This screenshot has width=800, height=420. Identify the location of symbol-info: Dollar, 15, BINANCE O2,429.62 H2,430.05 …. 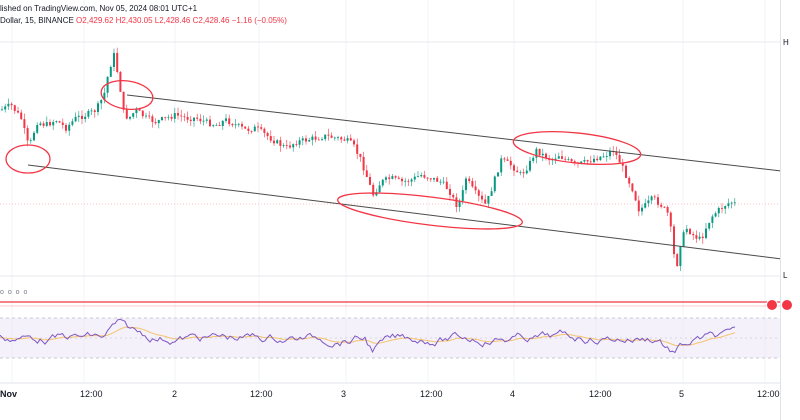
(143, 20).